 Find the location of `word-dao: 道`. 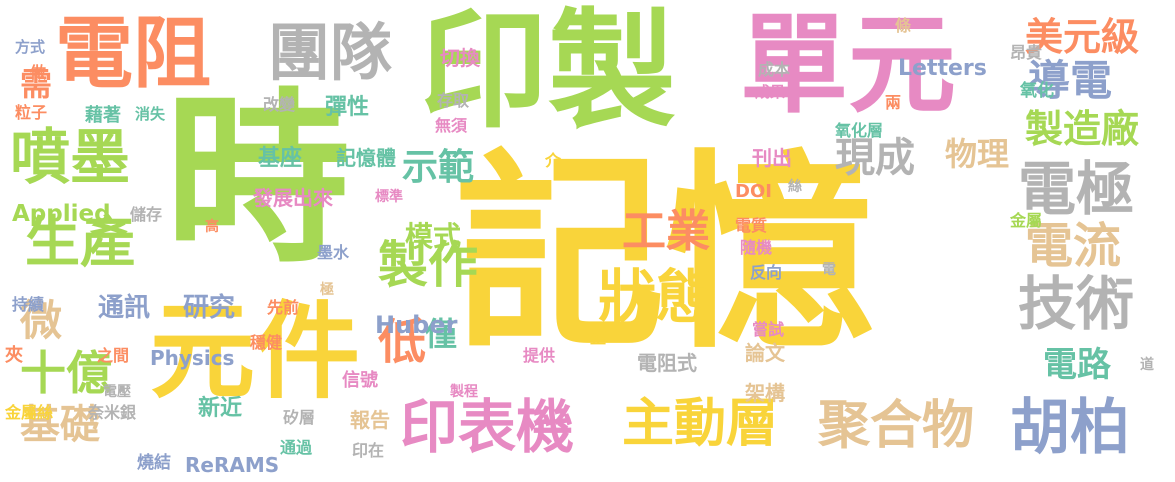

word-dao: 道 is located at coordinates (1147, 365).